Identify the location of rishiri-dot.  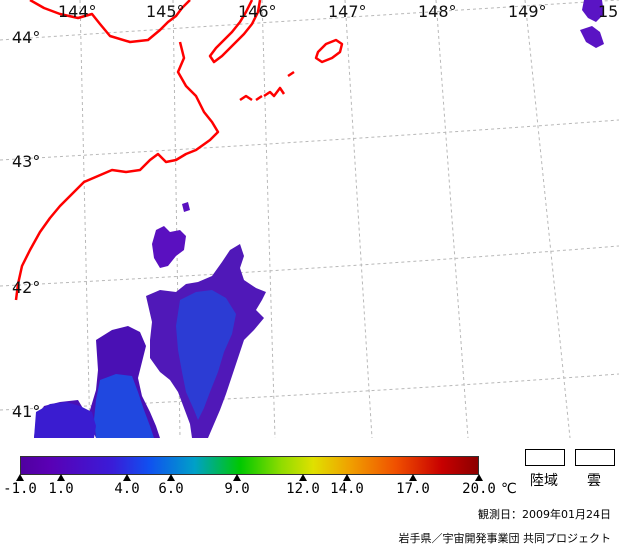
(291, 74).